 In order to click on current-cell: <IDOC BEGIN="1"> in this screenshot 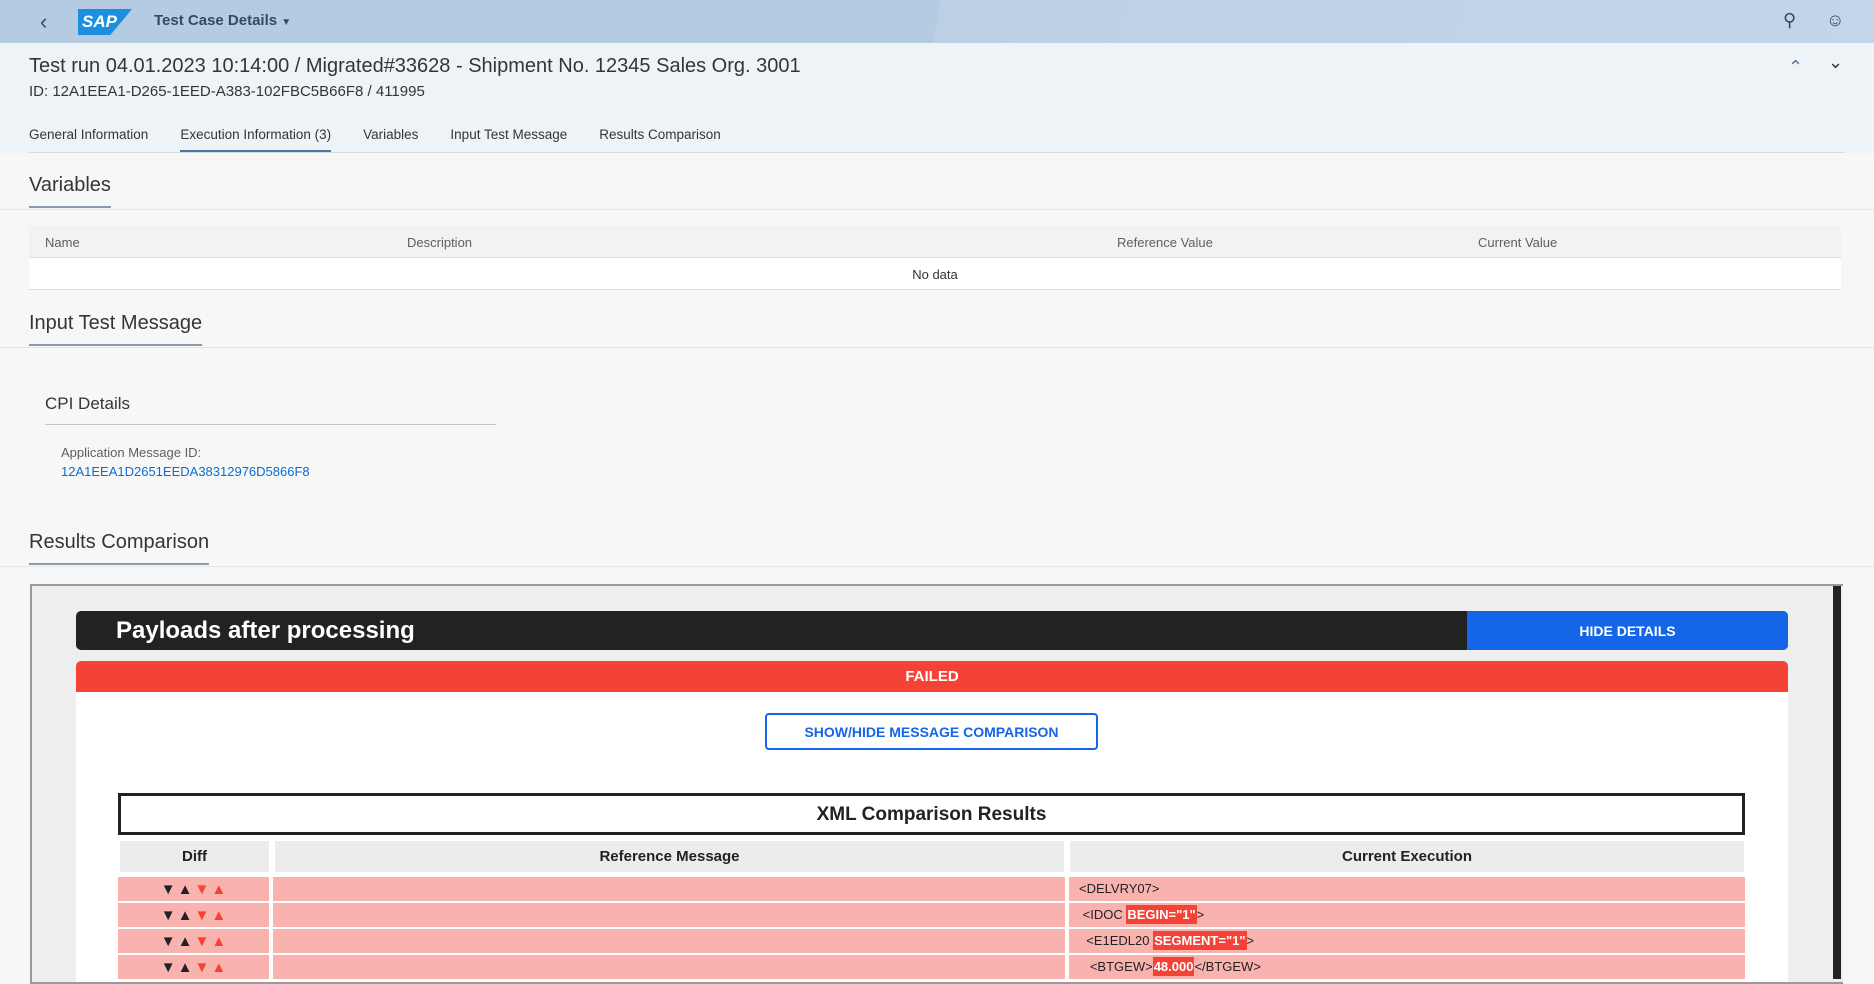, I will do `click(1407, 915)`.